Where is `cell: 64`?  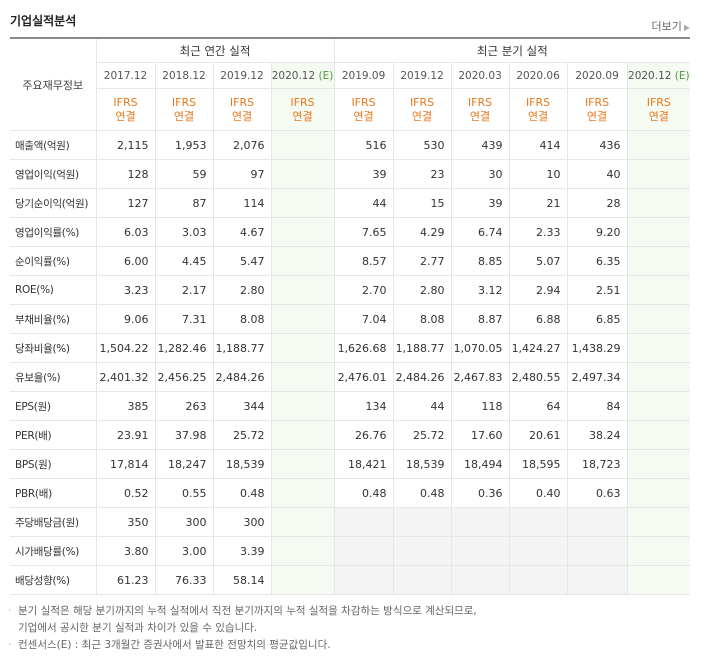
cell: 64 is located at coordinates (538, 406).